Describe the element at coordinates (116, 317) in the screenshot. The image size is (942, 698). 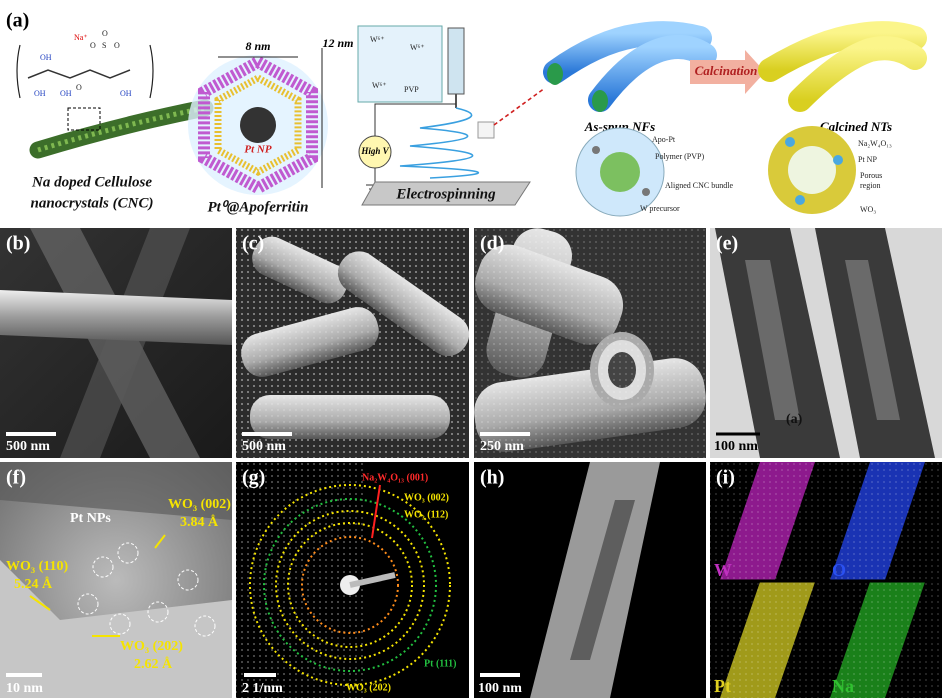
I see `fiber` at that location.